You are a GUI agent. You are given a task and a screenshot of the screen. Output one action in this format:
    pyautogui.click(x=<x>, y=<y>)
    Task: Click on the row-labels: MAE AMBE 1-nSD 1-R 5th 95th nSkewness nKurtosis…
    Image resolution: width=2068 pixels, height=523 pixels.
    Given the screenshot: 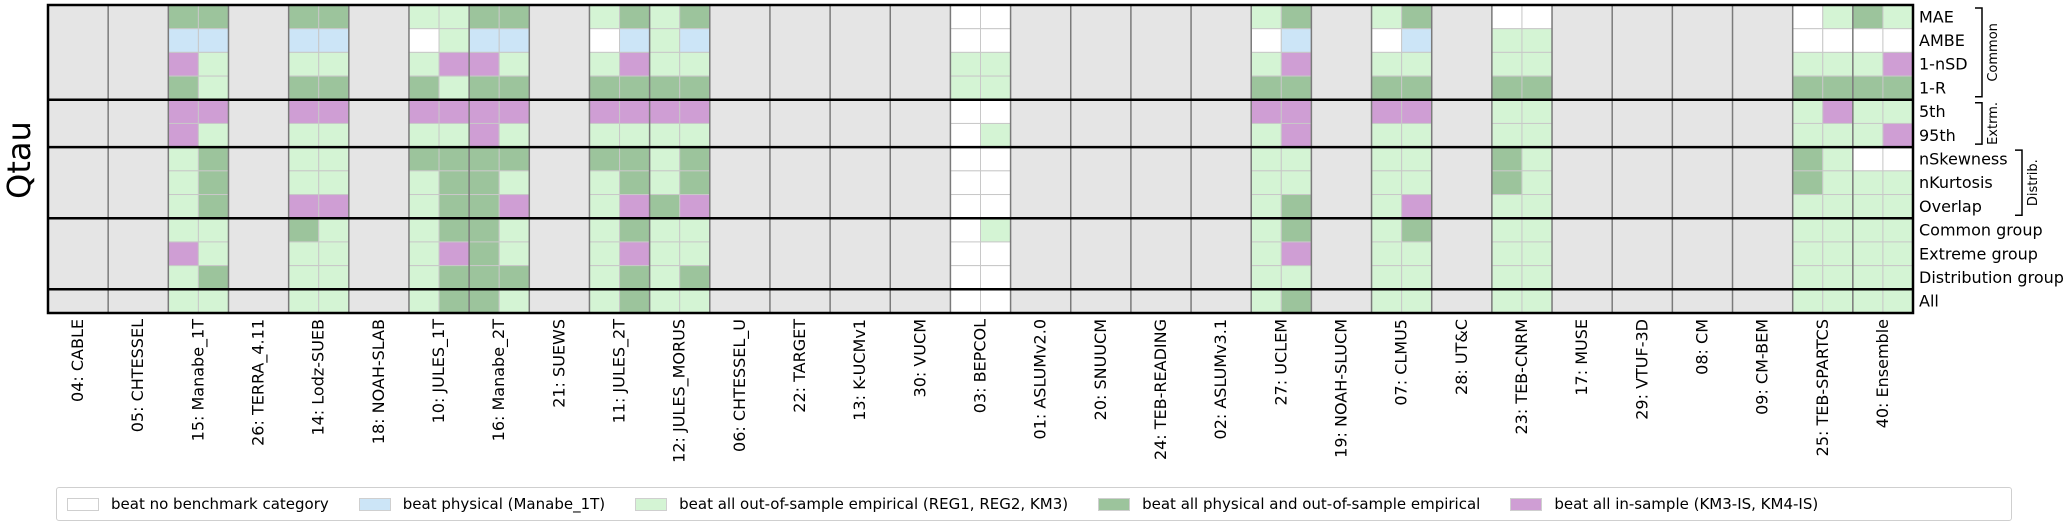 What is the action you would take?
    pyautogui.click(x=1991, y=158)
    